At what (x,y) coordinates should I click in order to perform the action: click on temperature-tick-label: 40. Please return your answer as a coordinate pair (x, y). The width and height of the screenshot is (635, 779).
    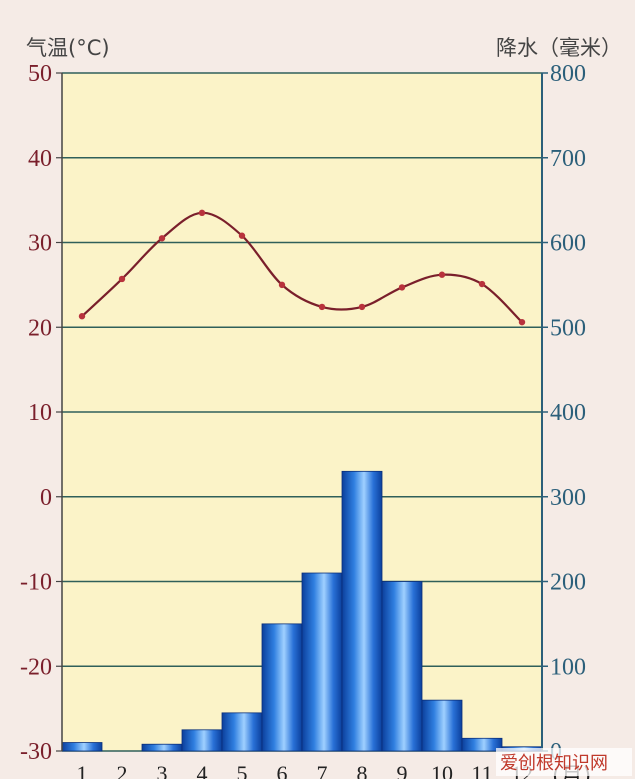
    Looking at the image, I should click on (40, 159).